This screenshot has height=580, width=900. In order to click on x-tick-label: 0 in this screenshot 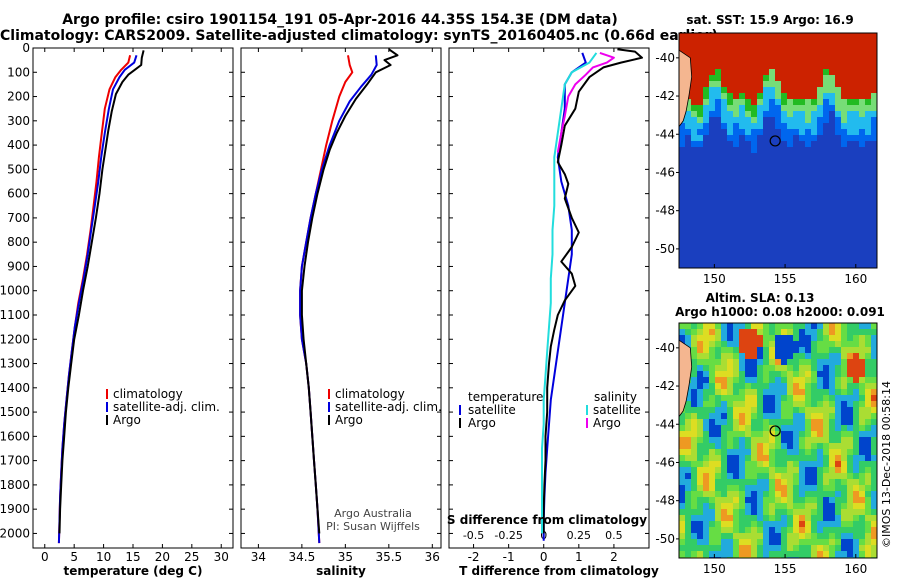, I will do `click(544, 557)`.